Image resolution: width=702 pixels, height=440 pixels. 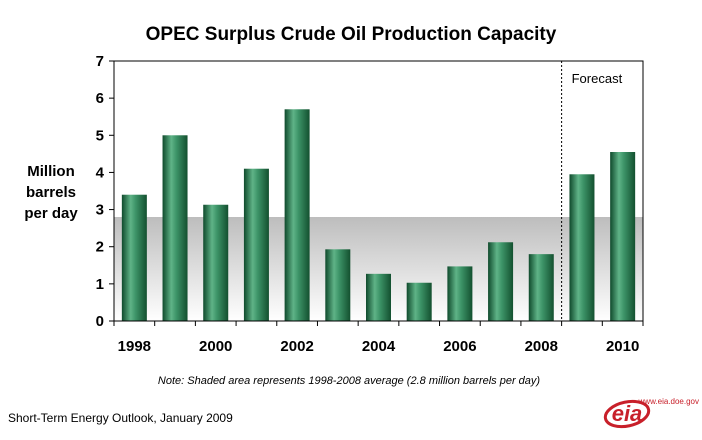 I want to click on bar-2010, so click(x=623, y=236).